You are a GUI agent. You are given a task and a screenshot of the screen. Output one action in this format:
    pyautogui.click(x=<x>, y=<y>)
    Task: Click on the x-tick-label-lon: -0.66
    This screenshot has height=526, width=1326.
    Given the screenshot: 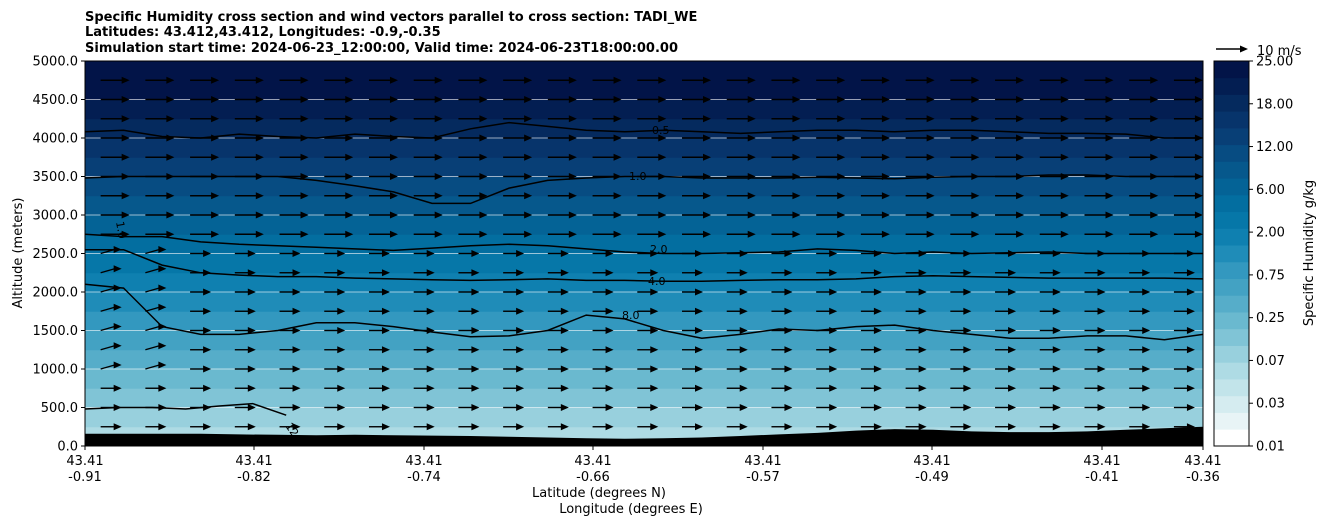 What is the action you would take?
    pyautogui.click(x=593, y=477)
    